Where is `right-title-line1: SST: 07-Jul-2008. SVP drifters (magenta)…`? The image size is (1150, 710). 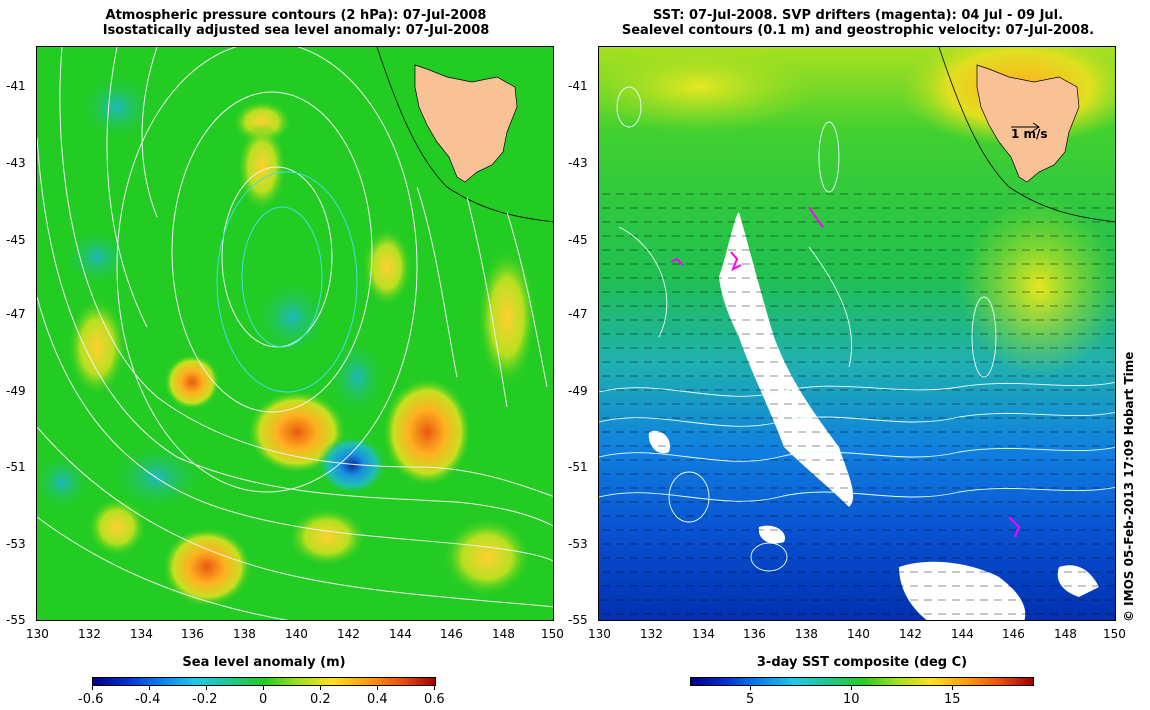
right-title-line1: SST: 07-Jul-2008. SVP drifters (magenta)… is located at coordinates (858, 15).